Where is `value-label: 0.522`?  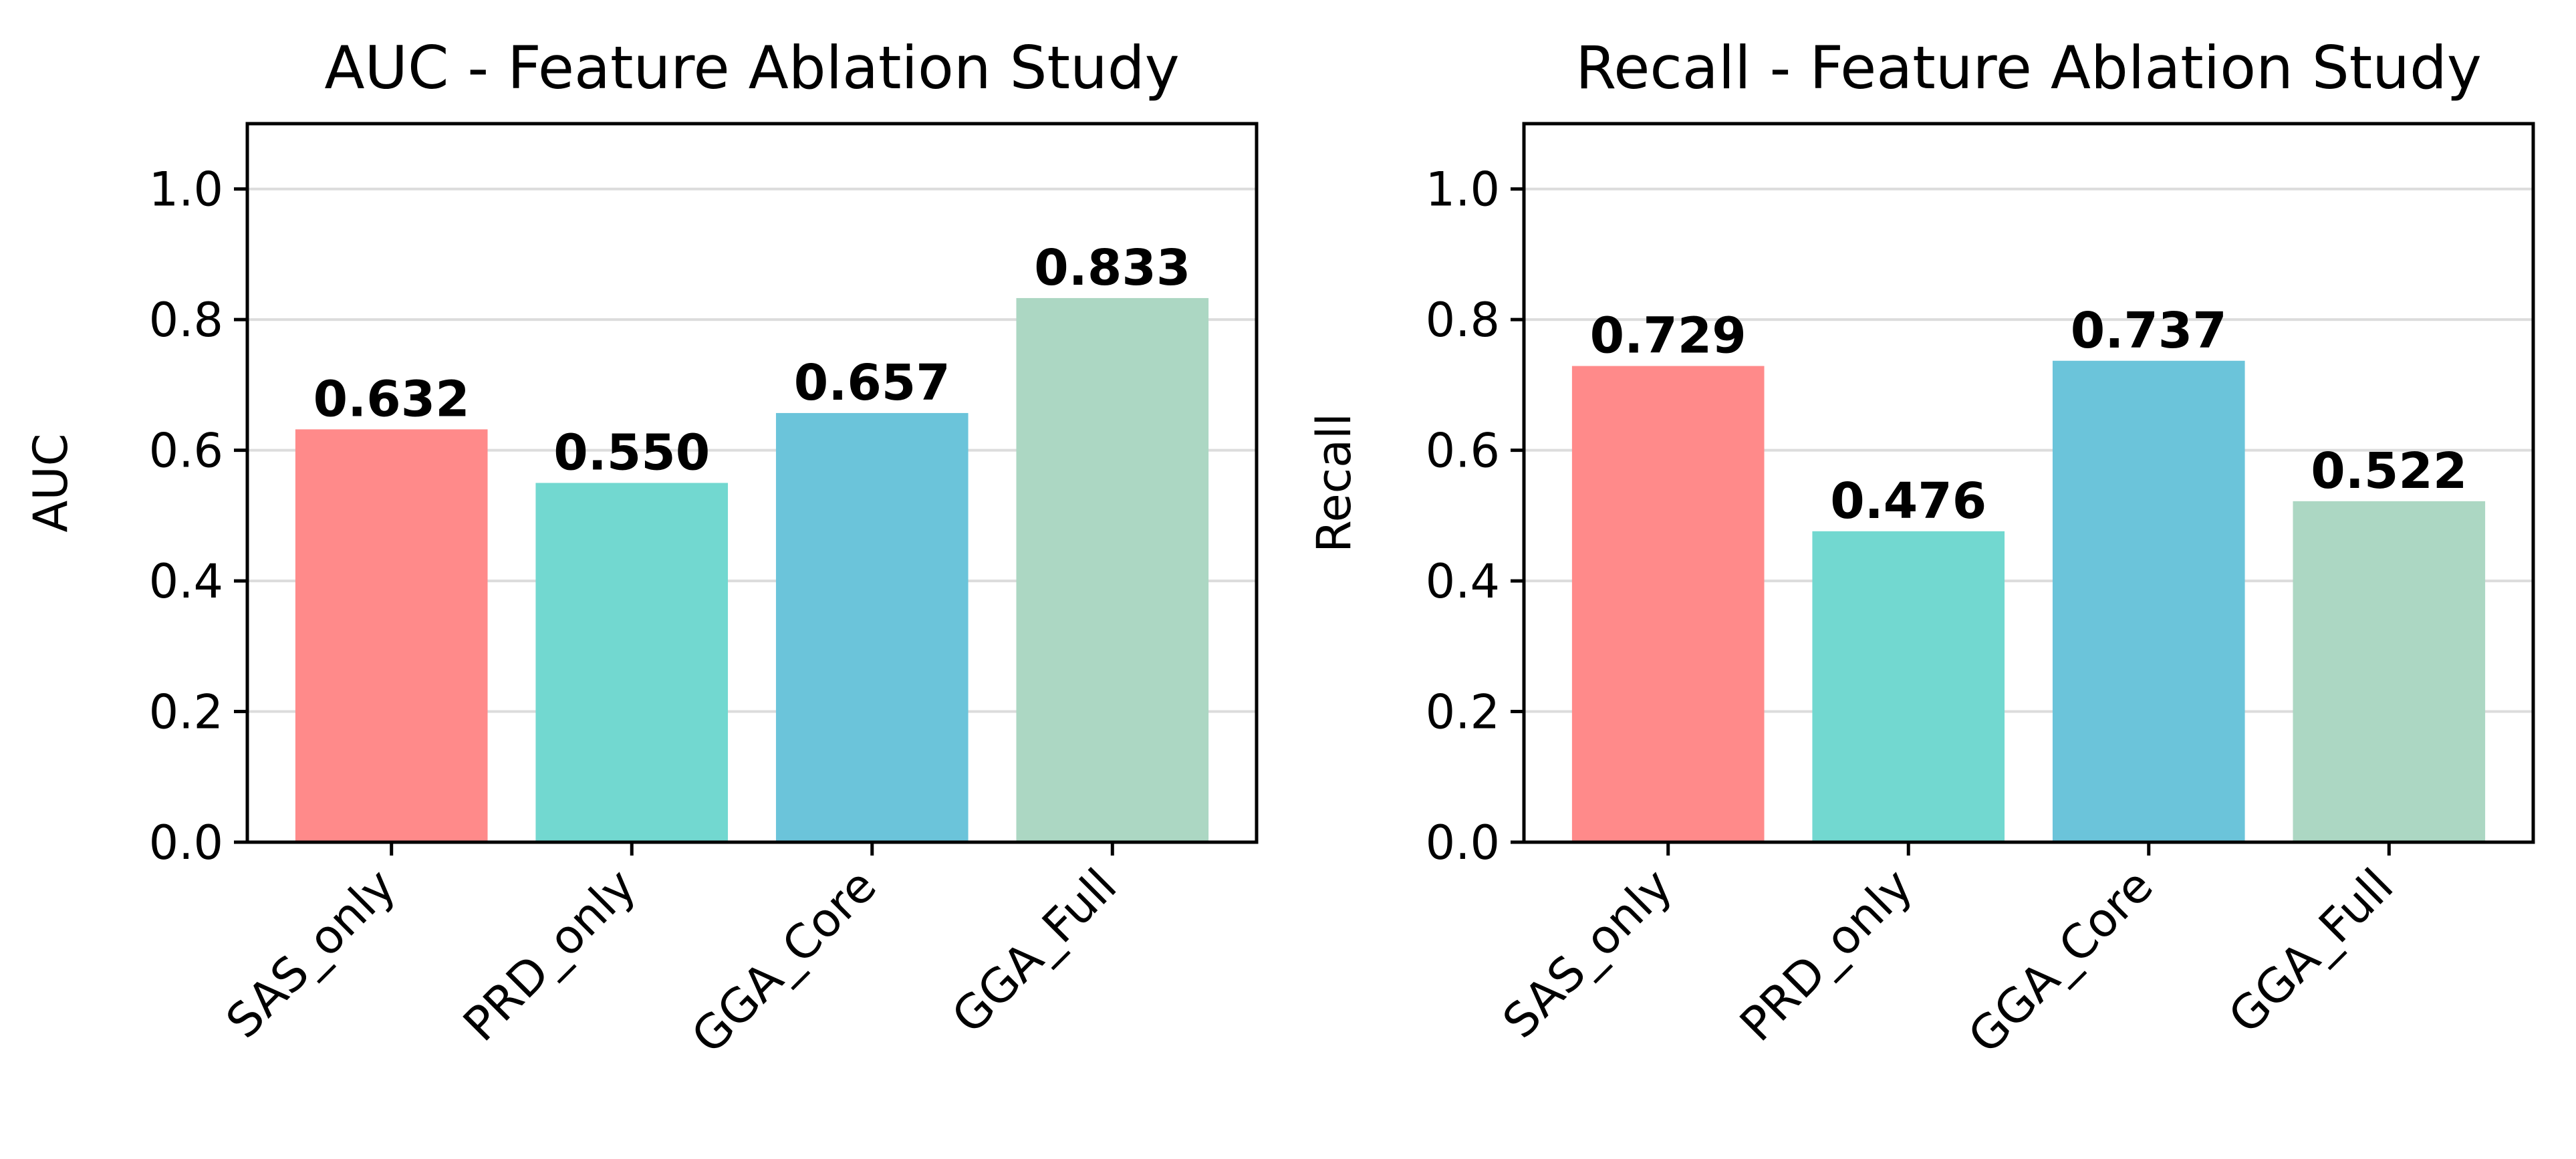
value-label: 0.522 is located at coordinates (2389, 471).